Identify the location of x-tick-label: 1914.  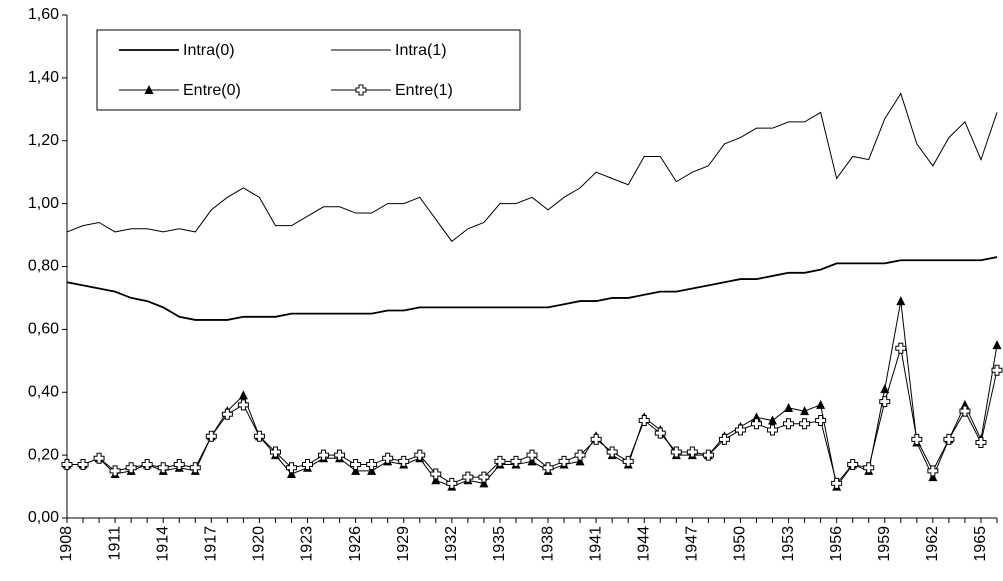
(162, 544).